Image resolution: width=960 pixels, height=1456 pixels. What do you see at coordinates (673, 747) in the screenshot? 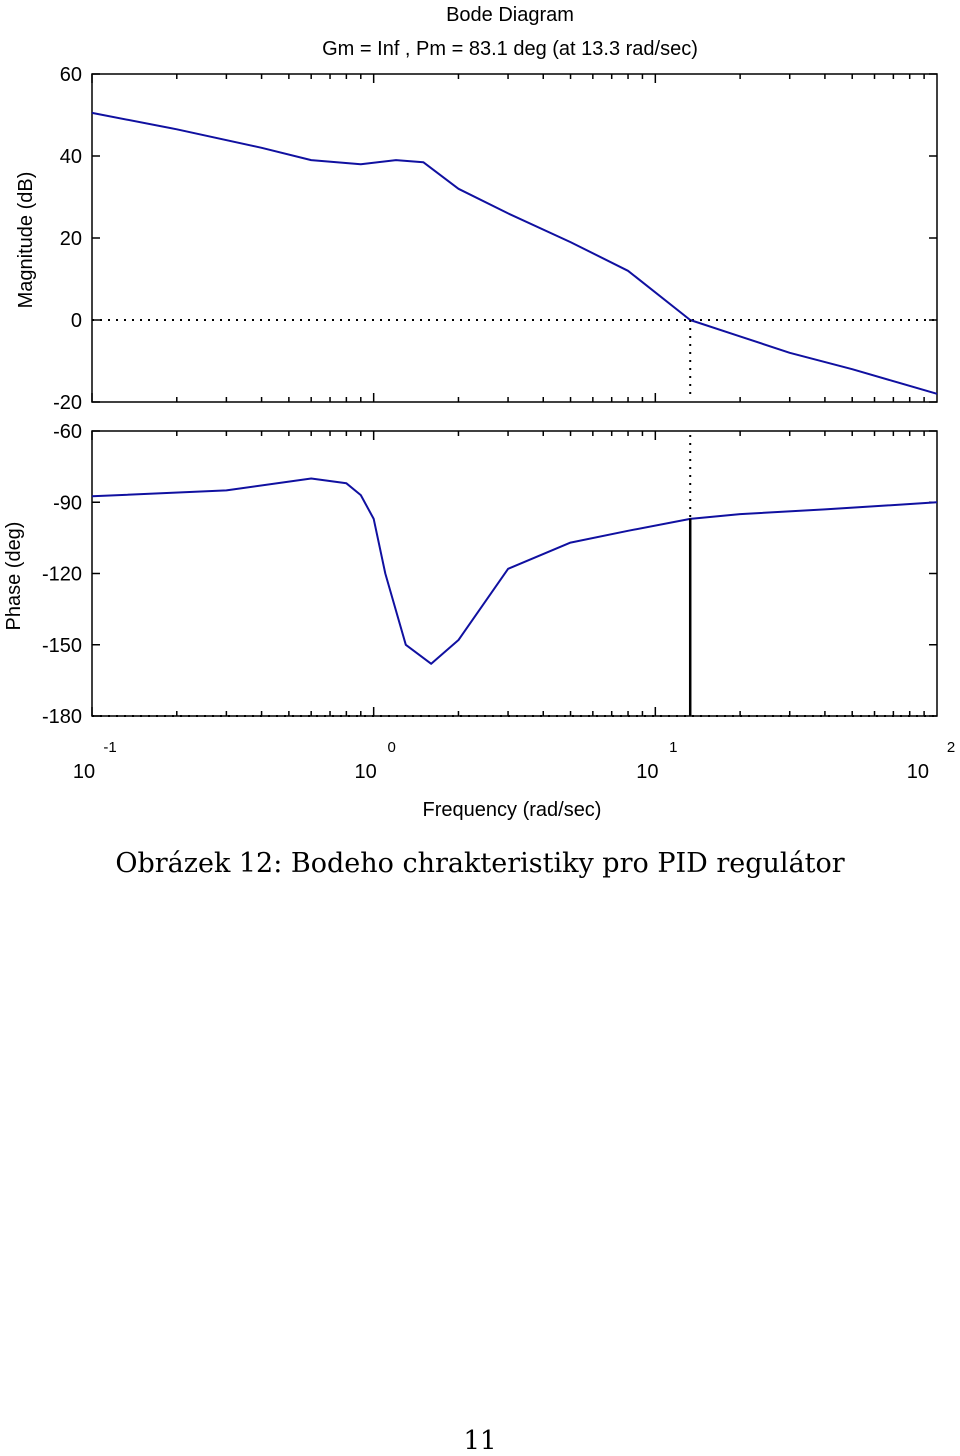
I see `x-tick-label-exponent: 1` at bounding box center [673, 747].